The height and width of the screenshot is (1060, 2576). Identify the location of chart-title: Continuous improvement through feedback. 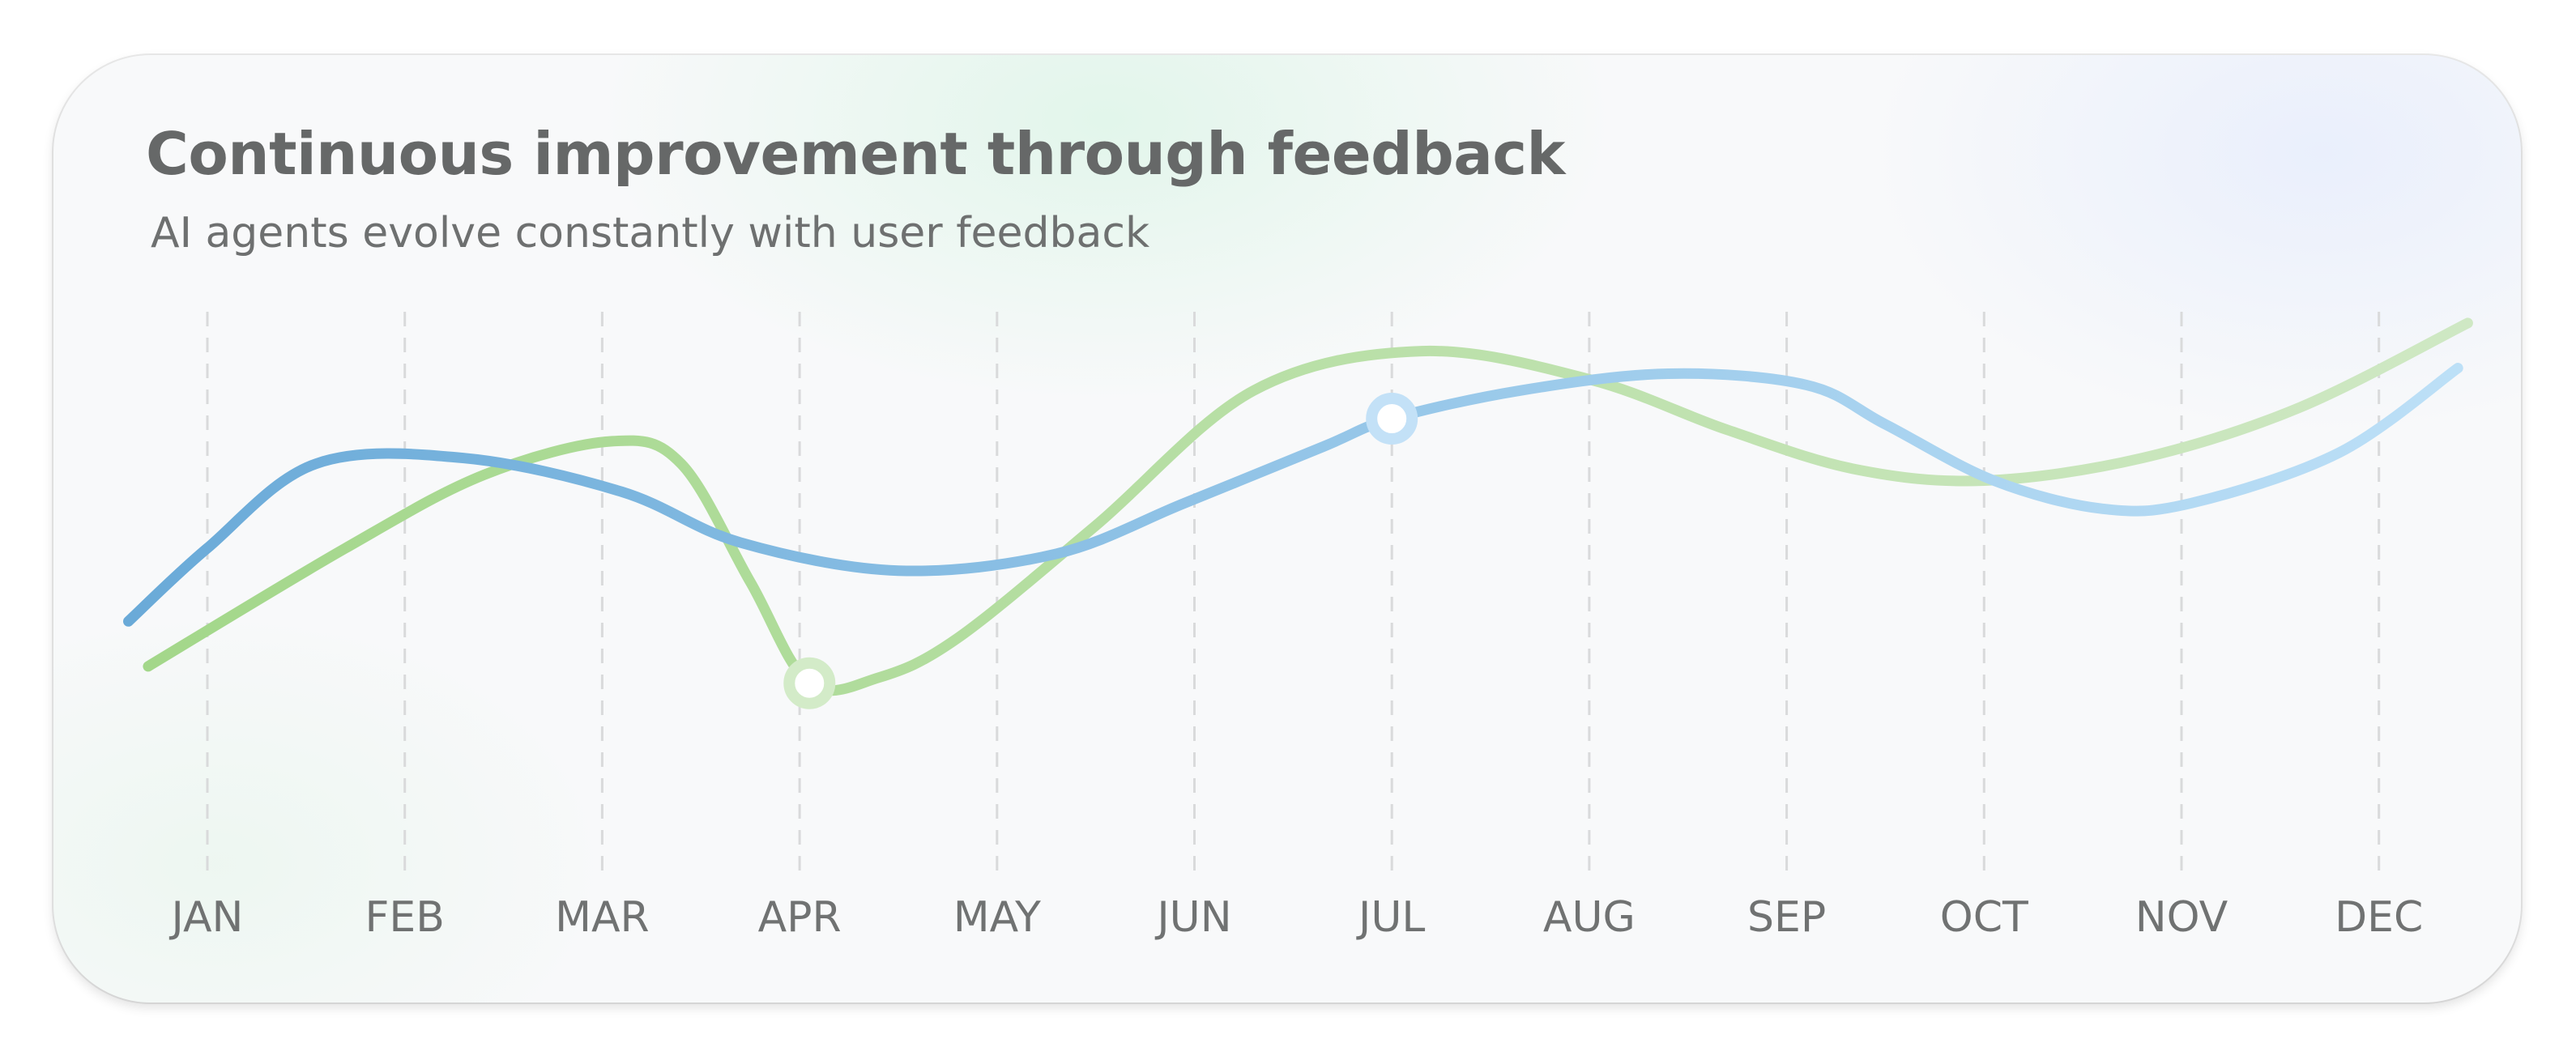
(856, 154).